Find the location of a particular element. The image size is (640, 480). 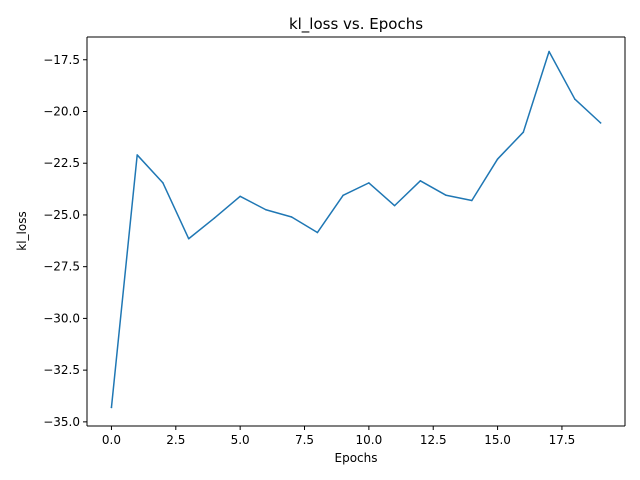

y-tick-label: −20.0 is located at coordinates (61, 111).